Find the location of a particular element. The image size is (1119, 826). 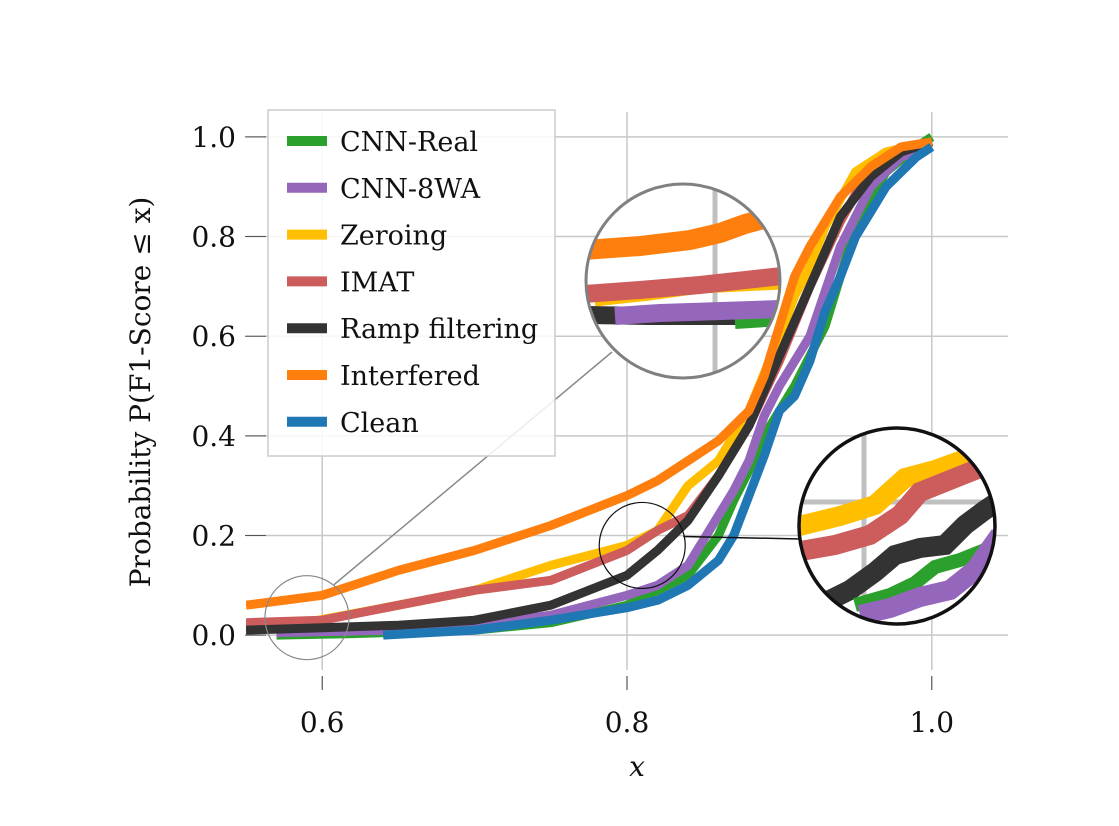

x-tick-label: 0.8 is located at coordinates (627, 722).